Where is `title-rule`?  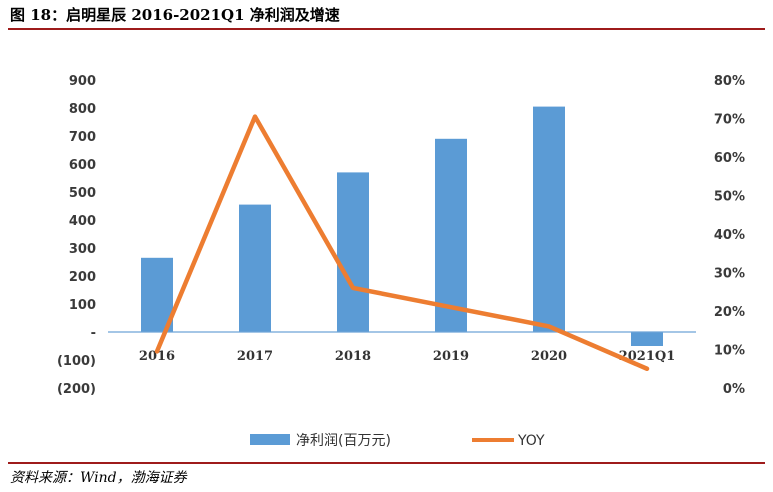 title-rule is located at coordinates (386, 29).